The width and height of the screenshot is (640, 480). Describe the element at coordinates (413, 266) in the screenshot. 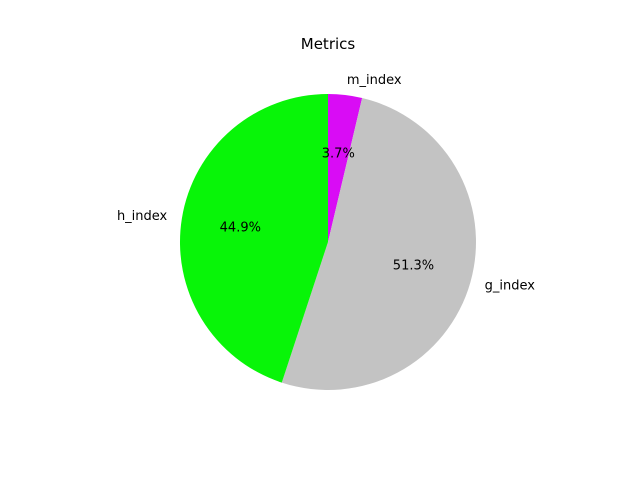

I see `slice-percent-g-index: 51.3%` at that location.